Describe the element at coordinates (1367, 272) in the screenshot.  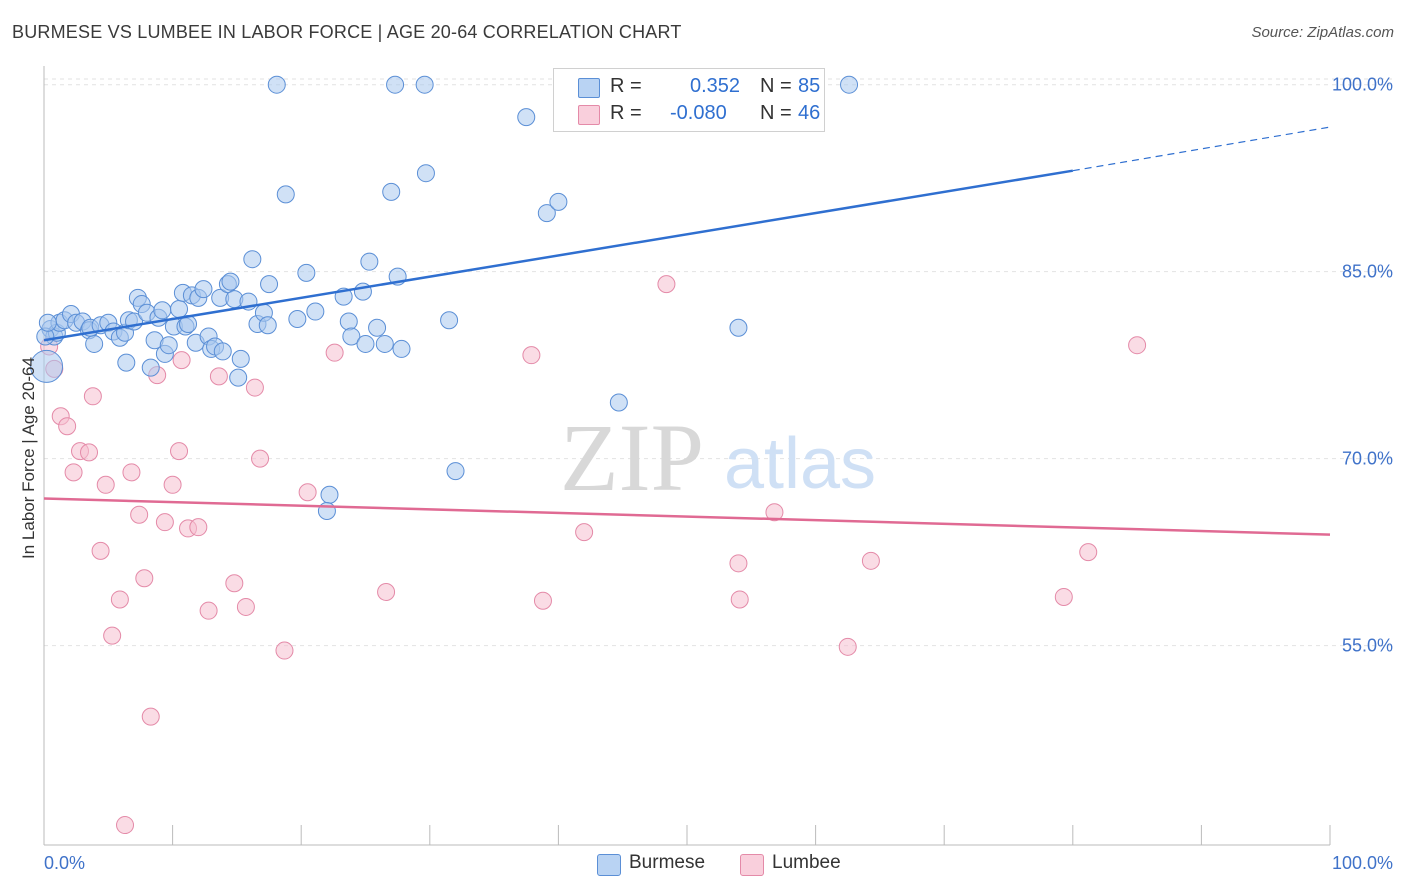
I see `y-tick-label: 85.0%` at that location.